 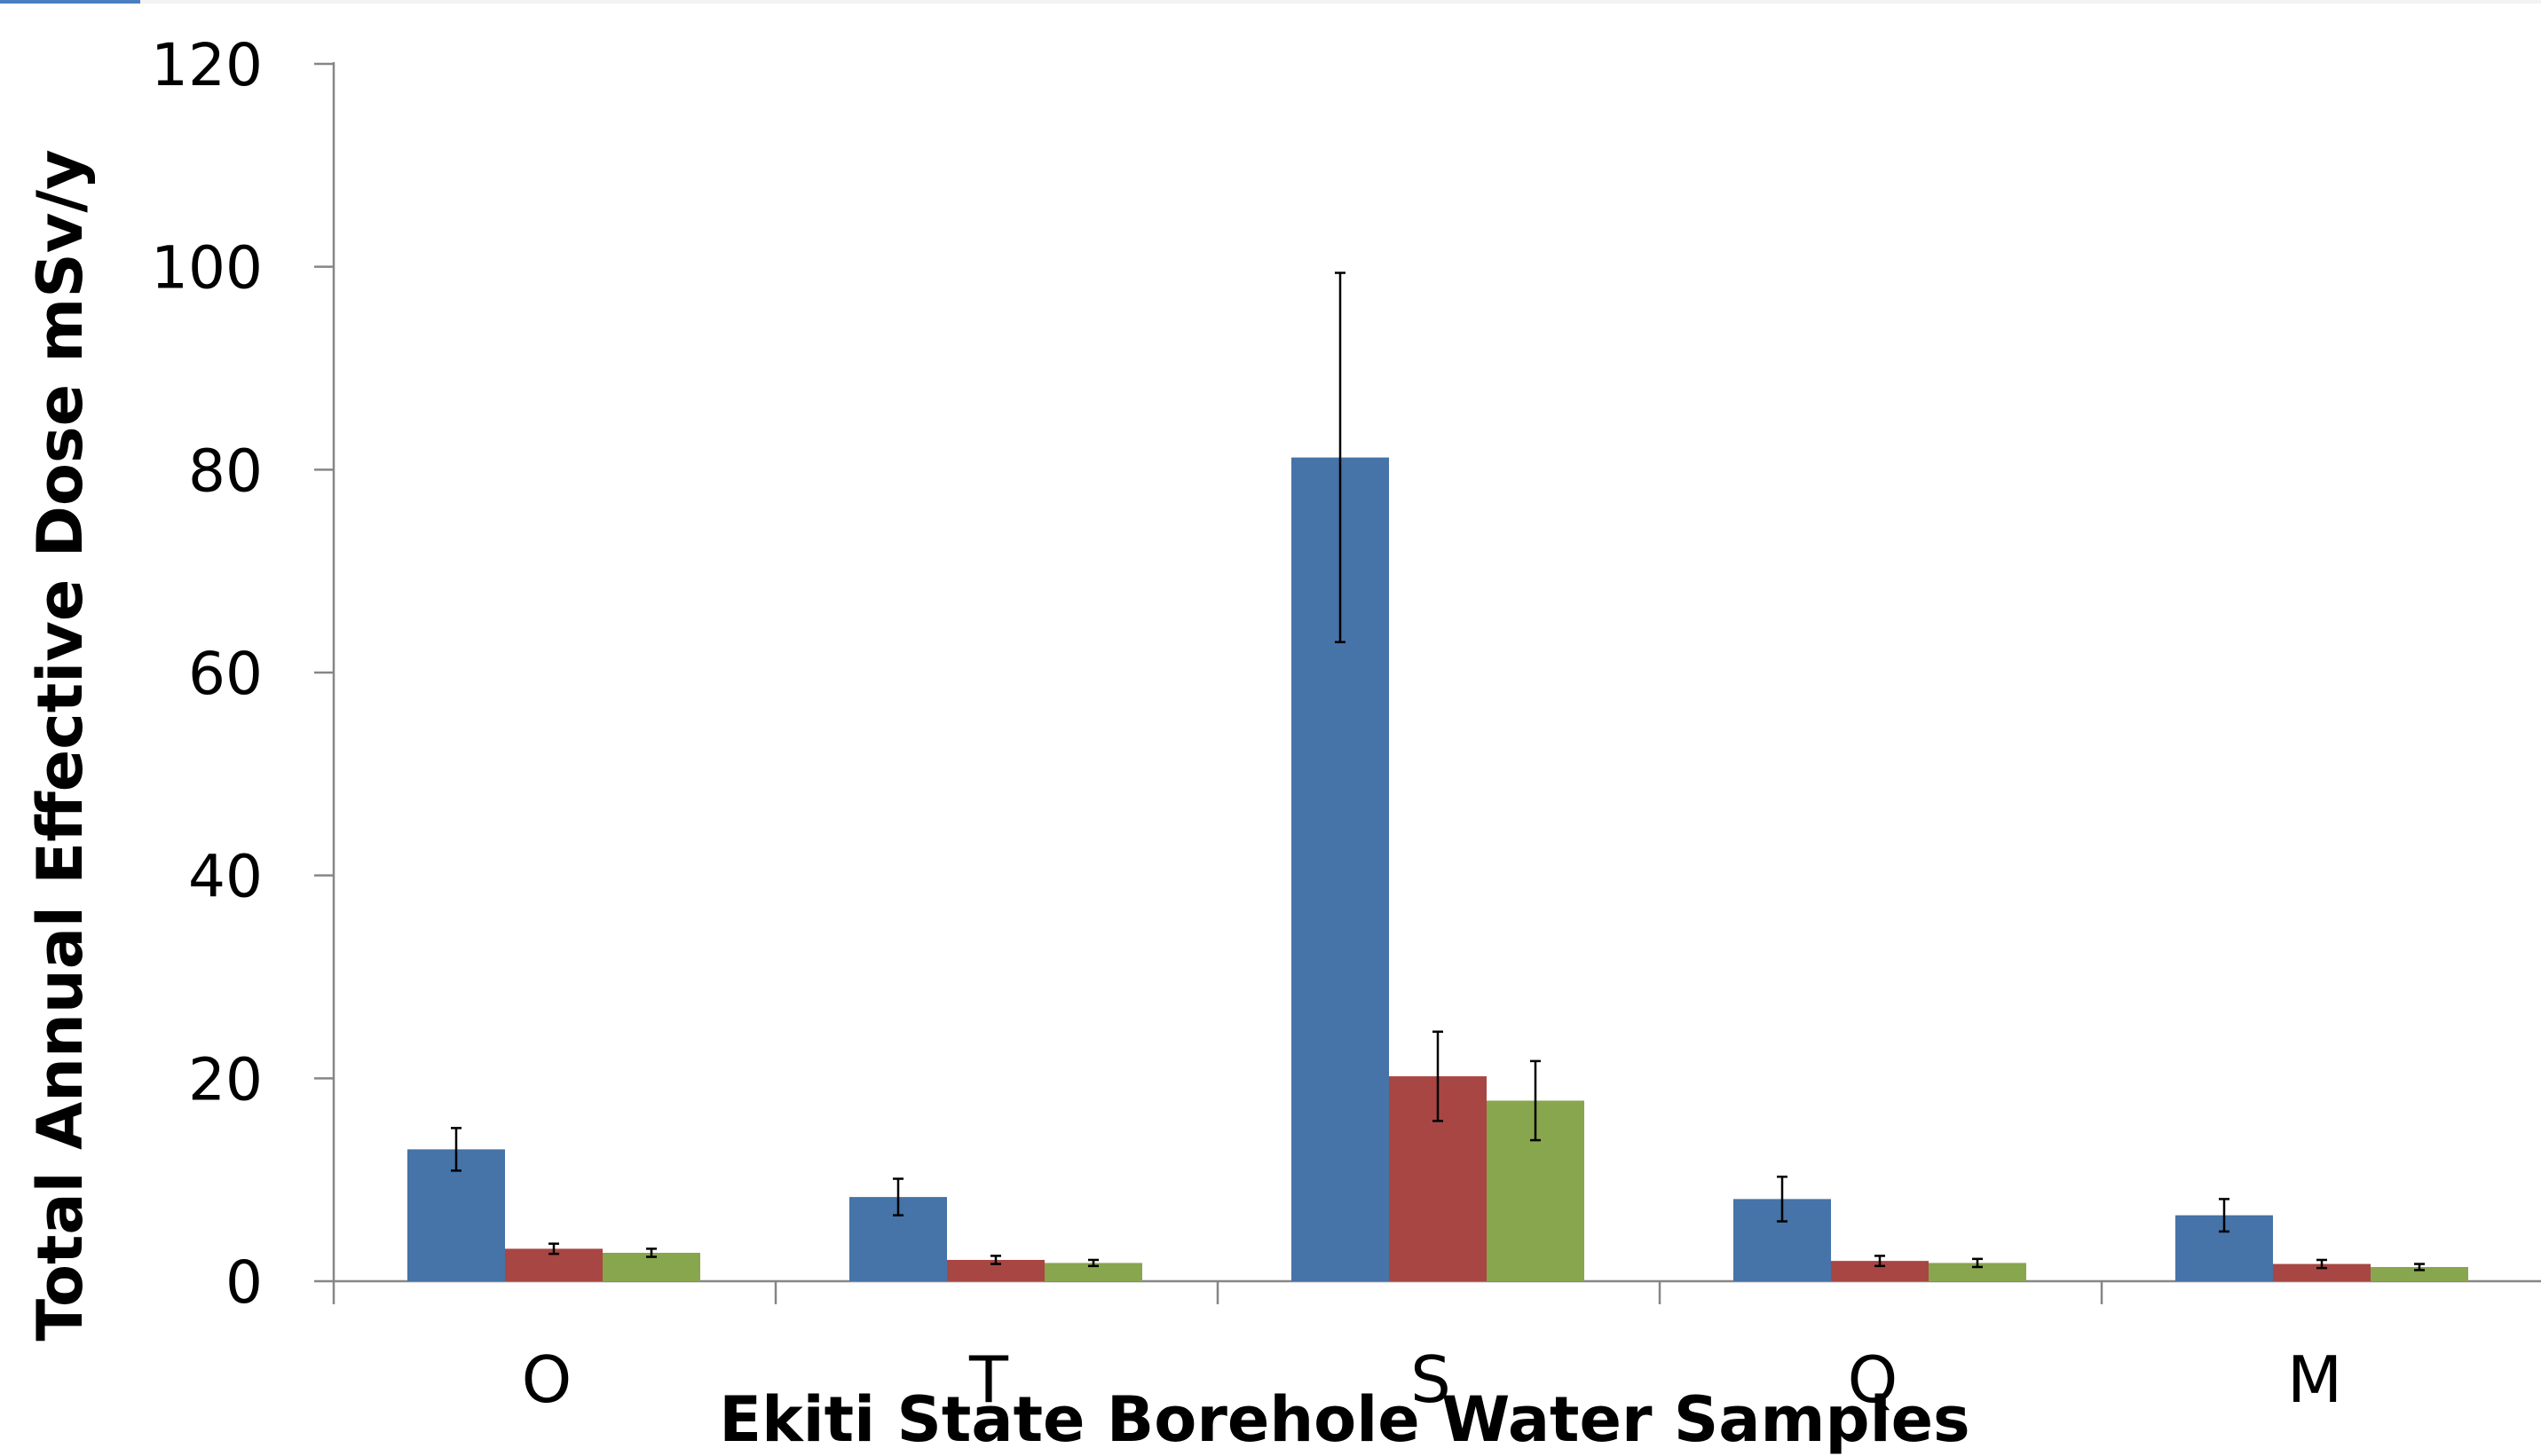 What do you see at coordinates (1873, 1379) in the screenshot?
I see `x-tick-label: Q` at bounding box center [1873, 1379].